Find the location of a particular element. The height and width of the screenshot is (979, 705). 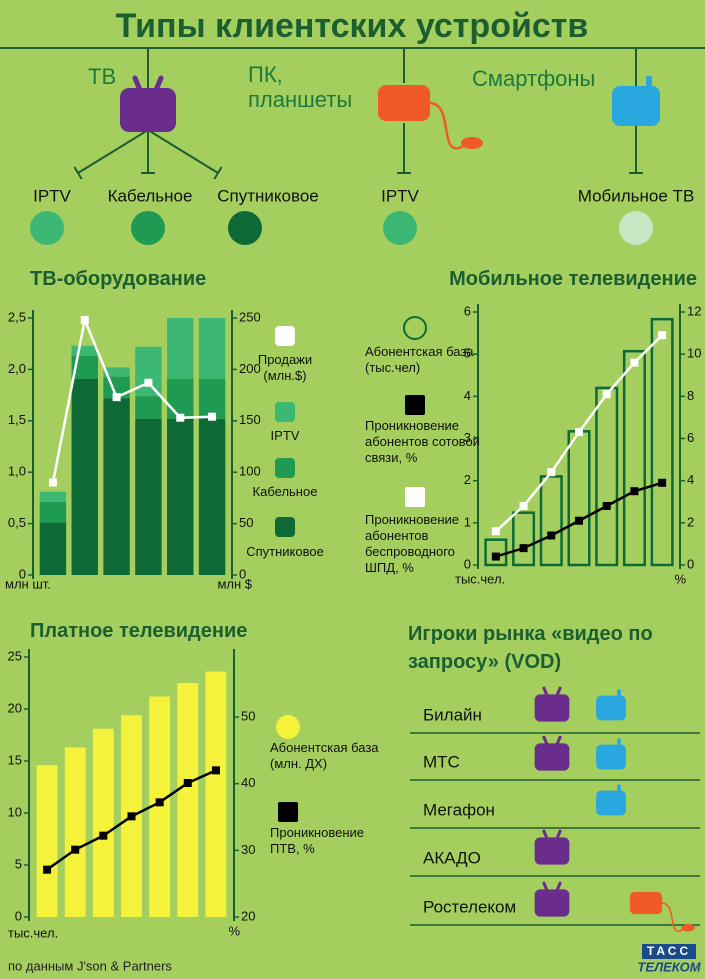

logo-bottom: ТЕЛЕКОМ is located at coordinates (669, 966).